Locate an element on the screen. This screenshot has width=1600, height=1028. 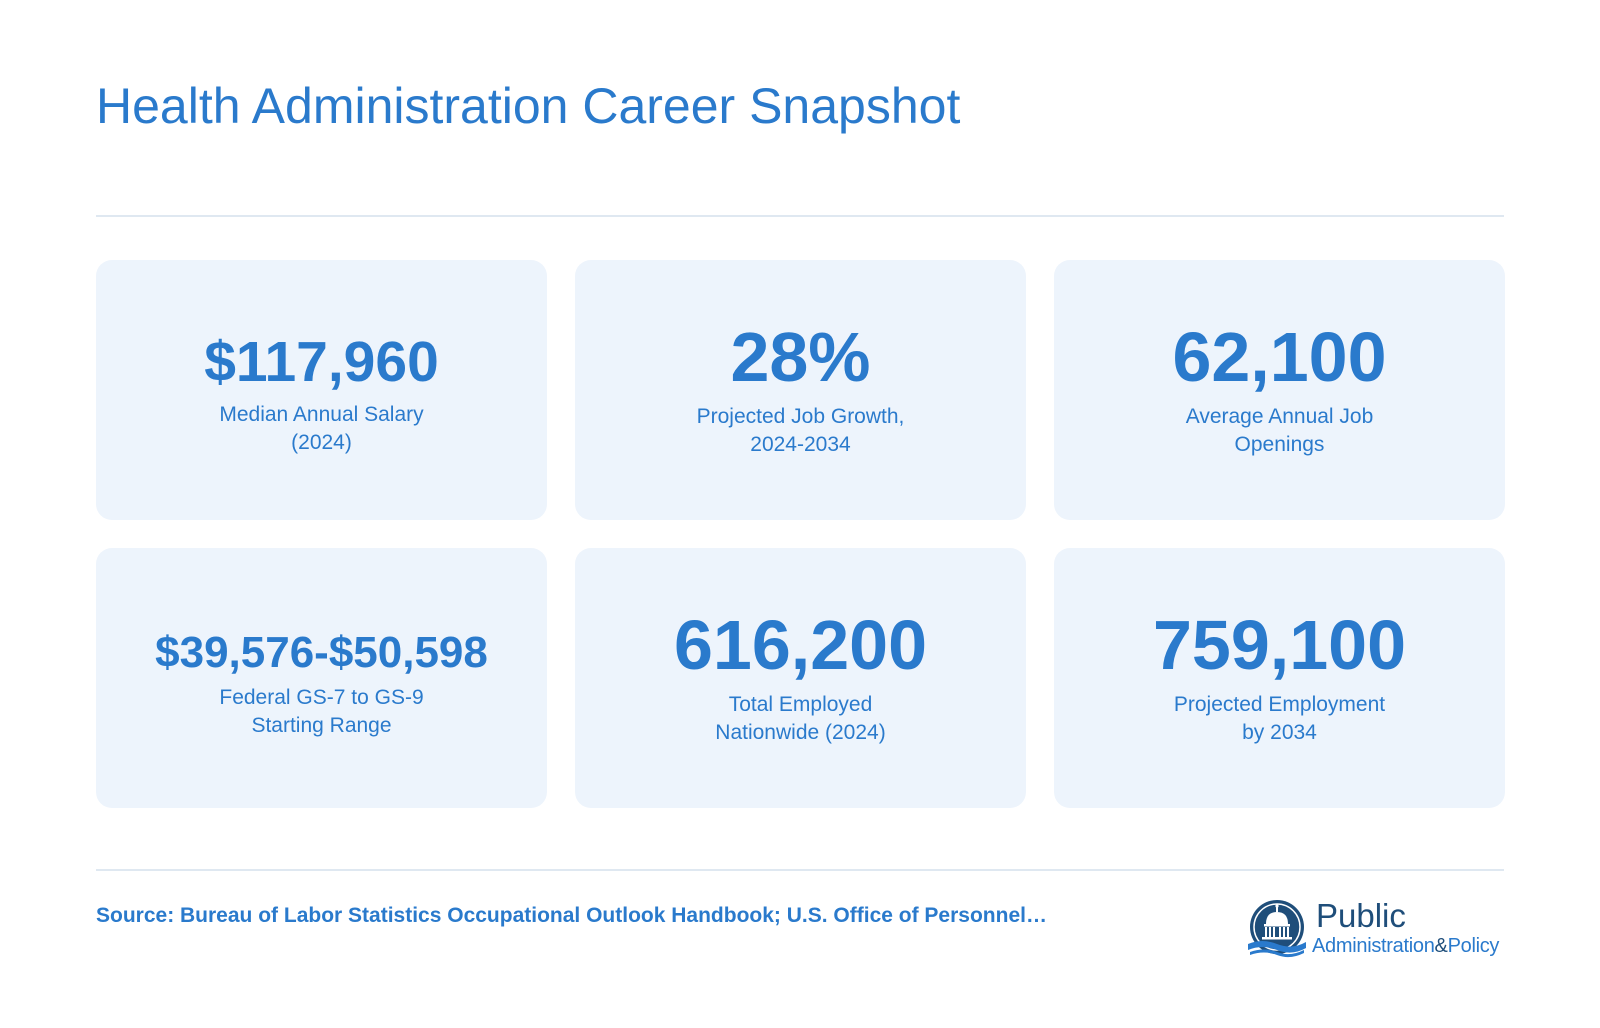
logo-word-administration: Administration is located at coordinates (1373, 946).